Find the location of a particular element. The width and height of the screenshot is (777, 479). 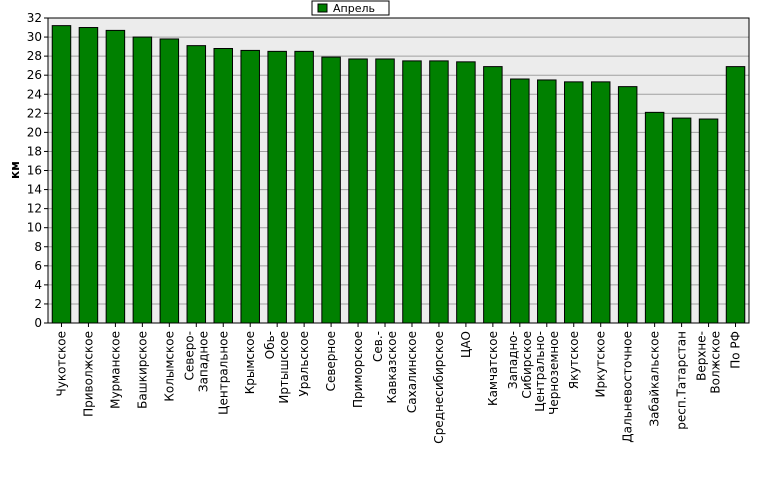

x-tick-label: Иртышское is located at coordinates (284, 367).